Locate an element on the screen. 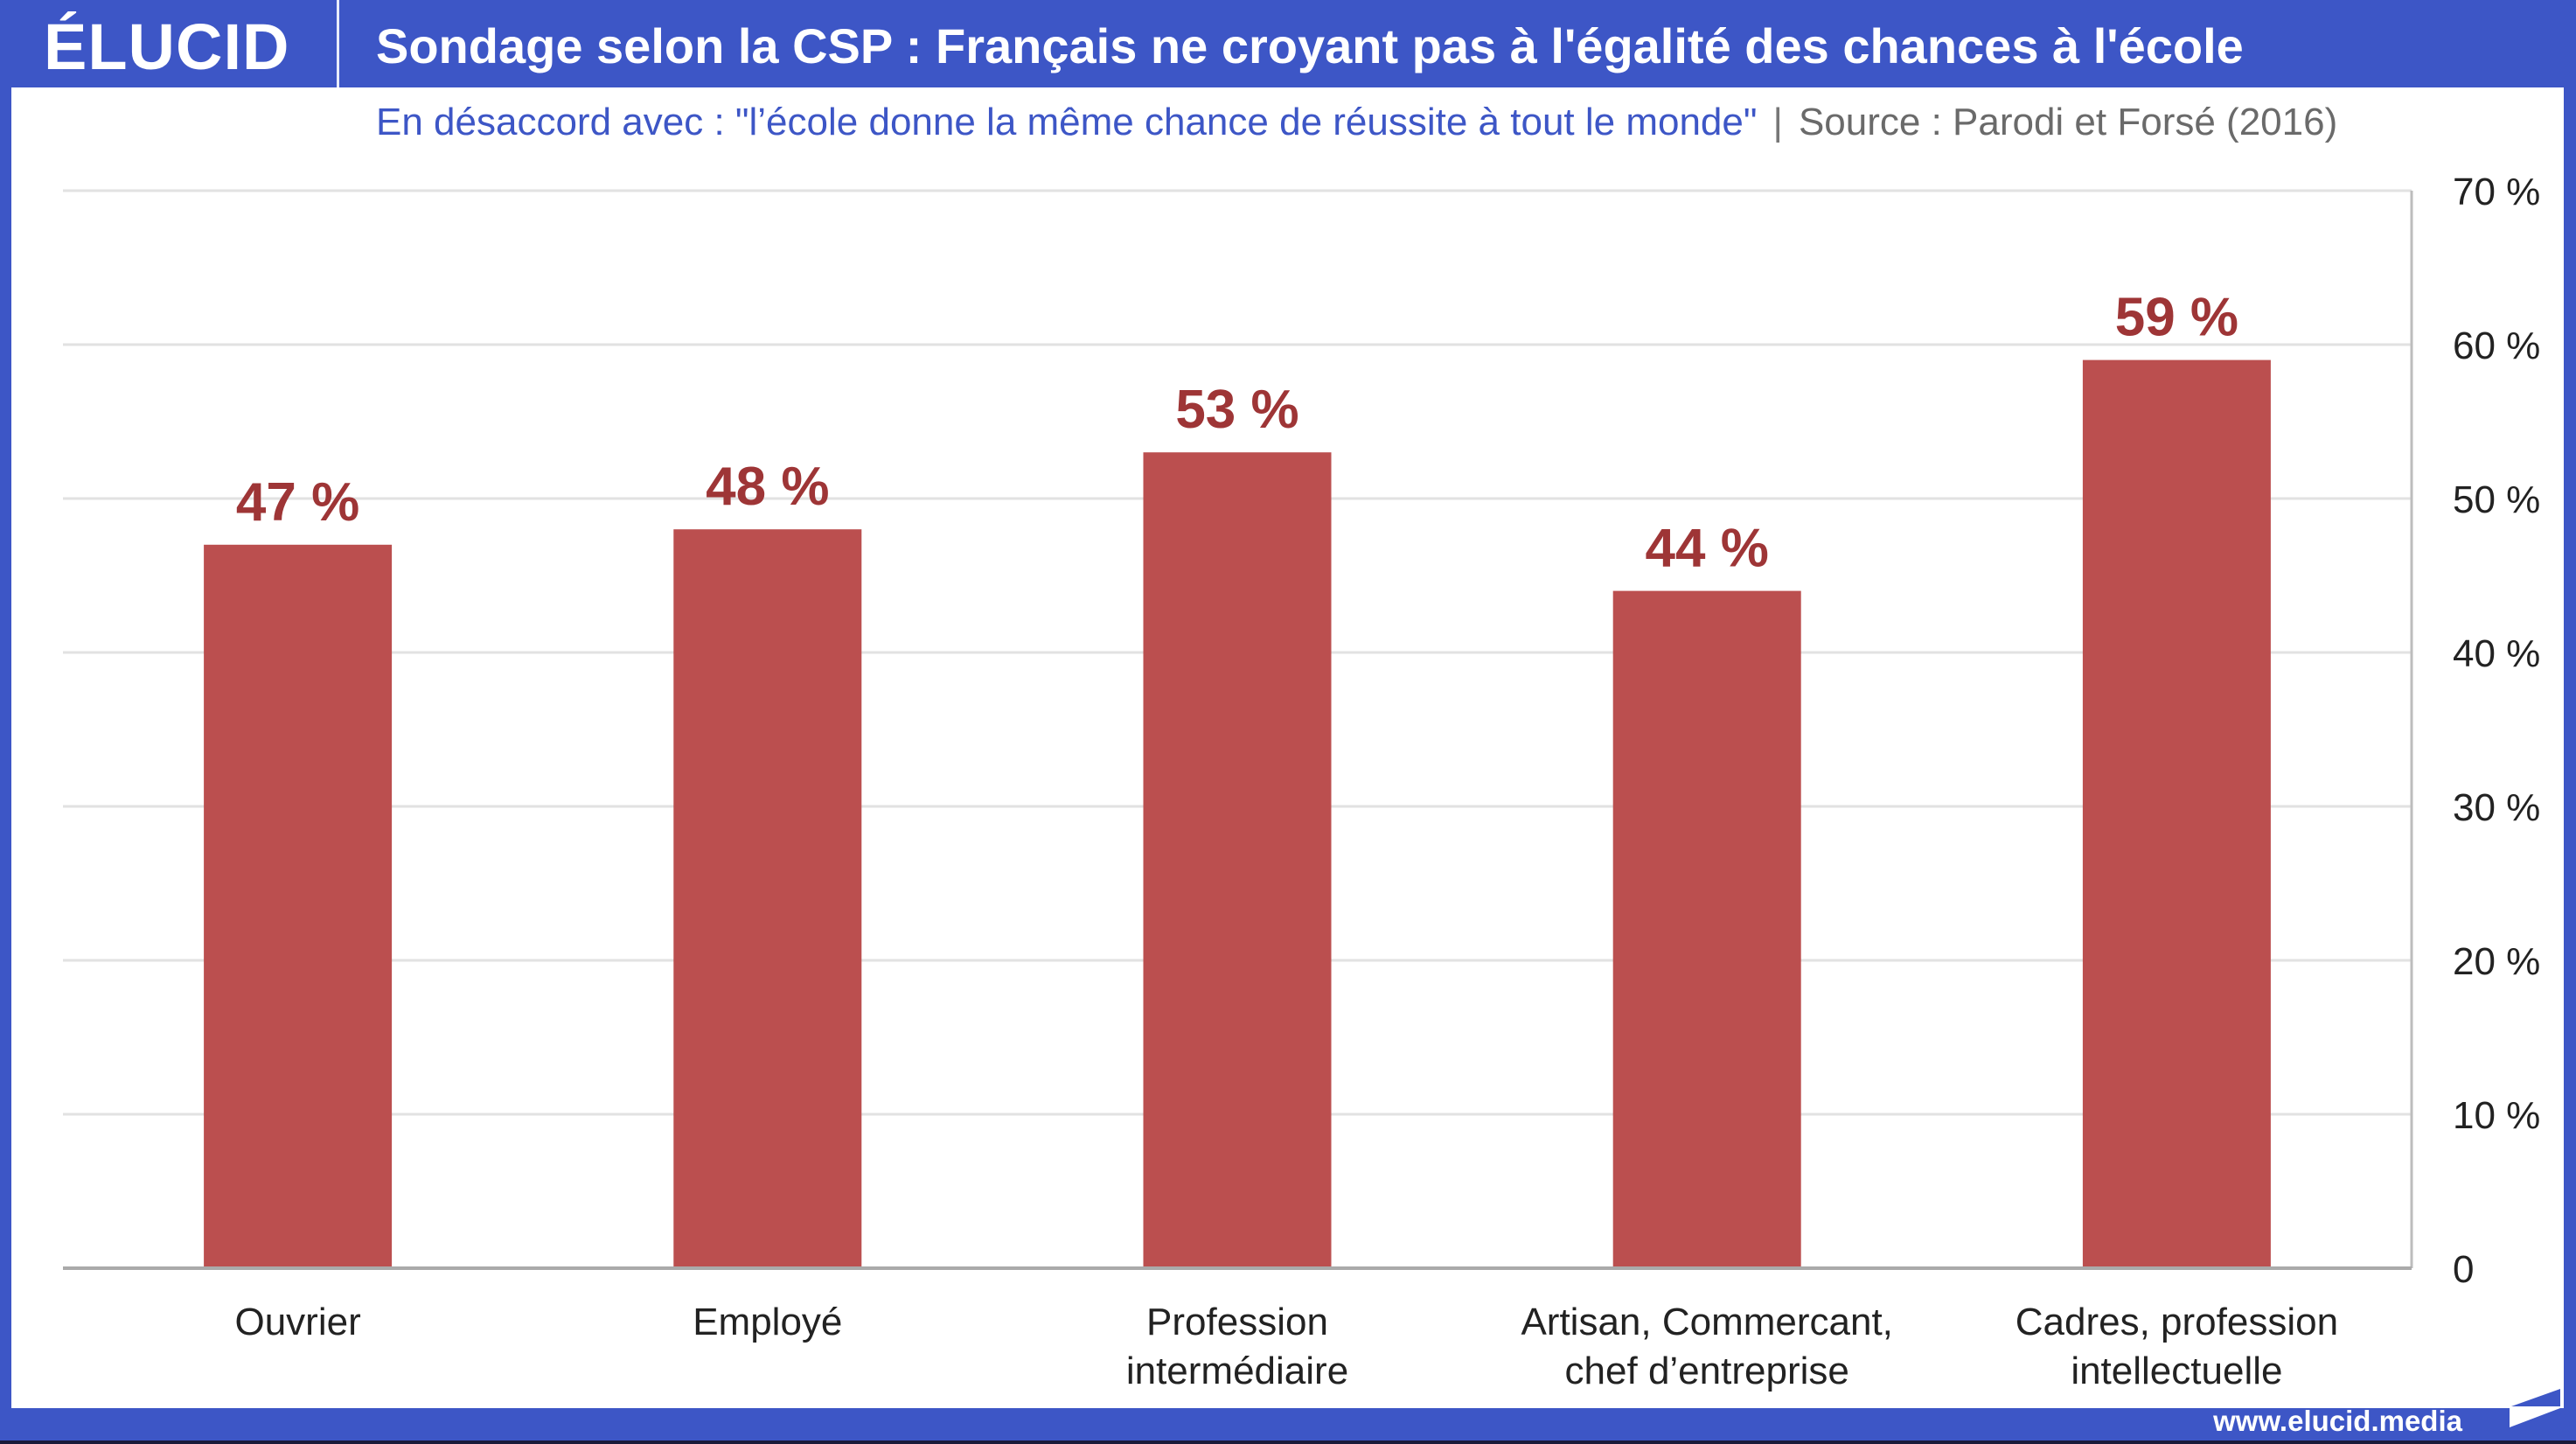 The width and height of the screenshot is (2576, 1444). y-tick-label: 50 % is located at coordinates (2496, 499).